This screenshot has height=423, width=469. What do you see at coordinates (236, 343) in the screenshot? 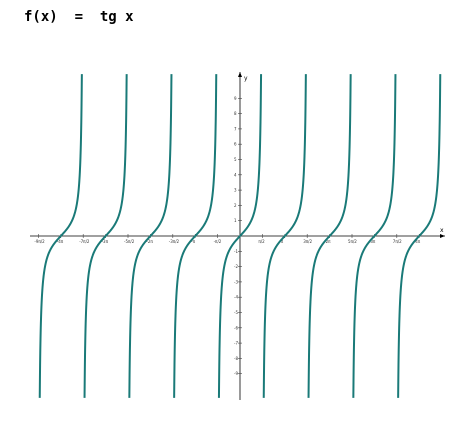
I see `y-tick-label: -7` at bounding box center [236, 343].